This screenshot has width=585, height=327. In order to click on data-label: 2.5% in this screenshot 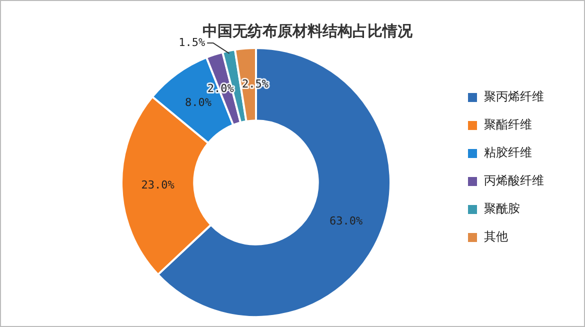, I will do `click(255, 83)`.